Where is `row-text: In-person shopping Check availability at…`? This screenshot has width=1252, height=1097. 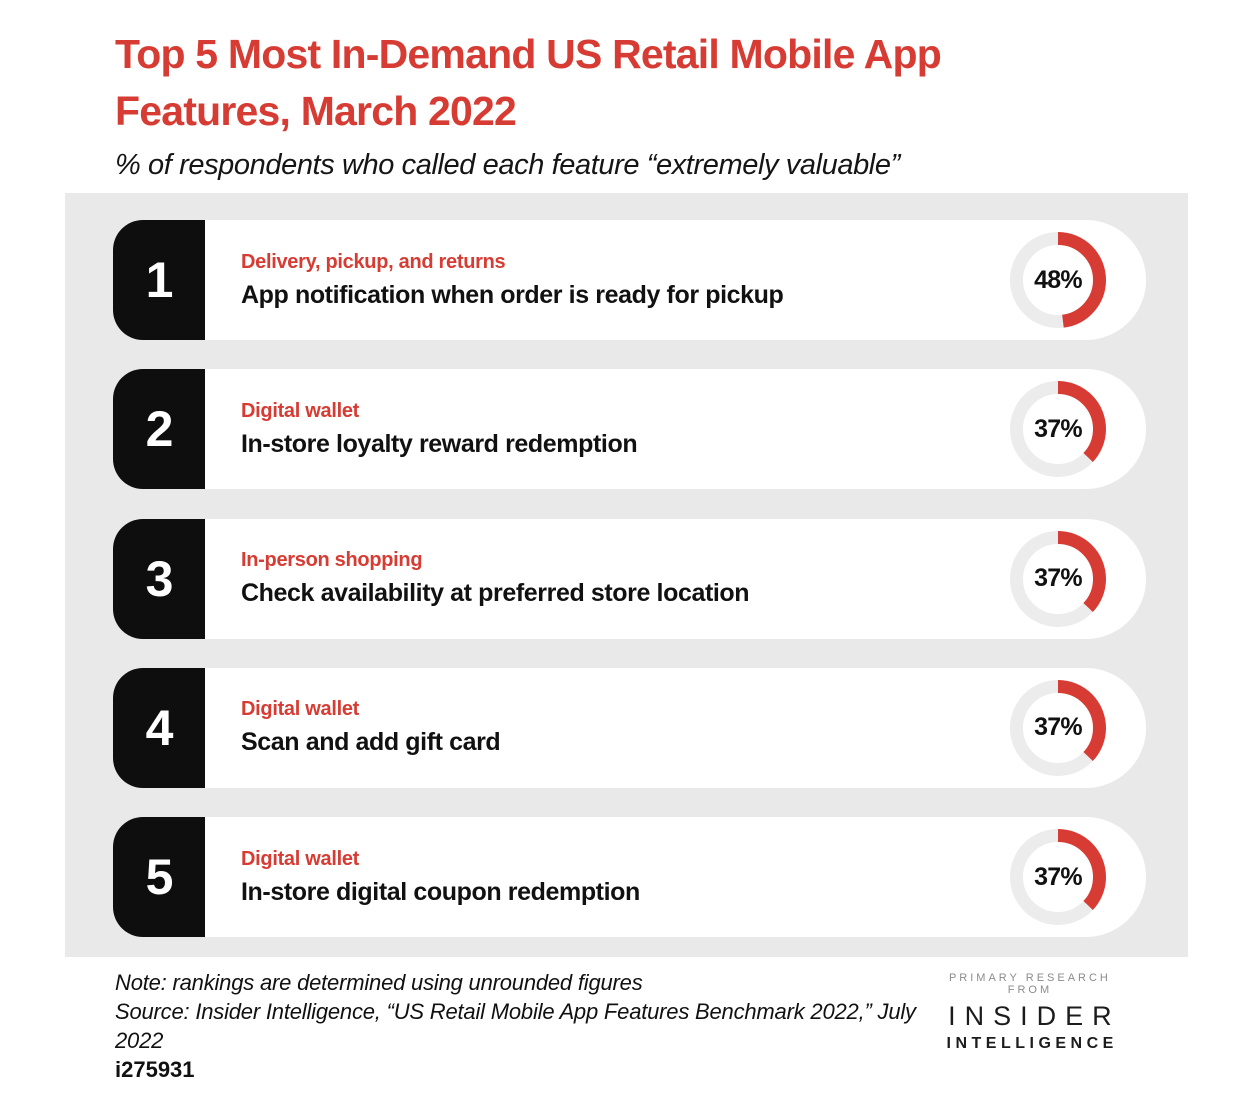
row-text: In-person shopping Check availability at… is located at coordinates (607, 579).